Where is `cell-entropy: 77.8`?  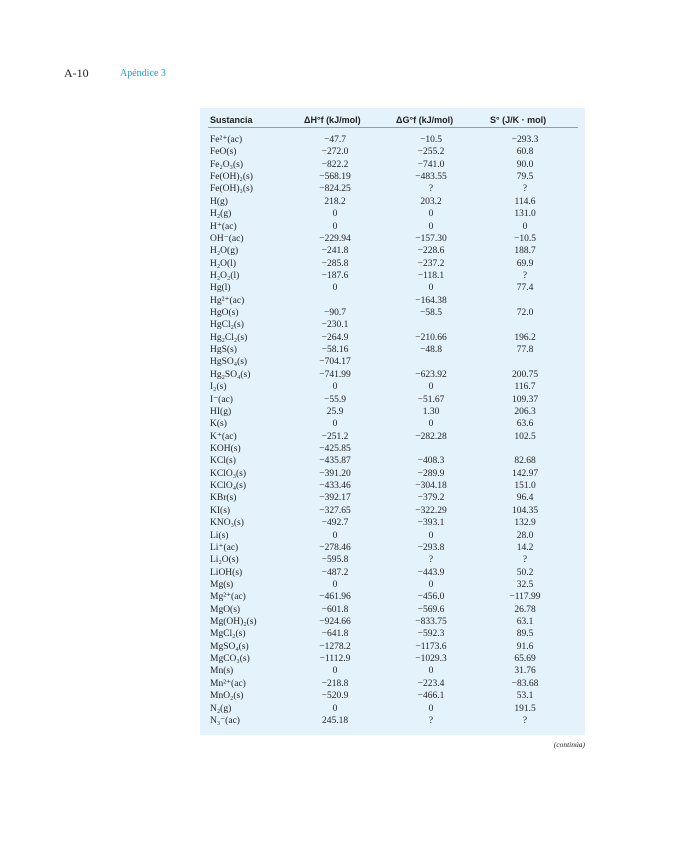 cell-entropy: 77.8 is located at coordinates (525, 350).